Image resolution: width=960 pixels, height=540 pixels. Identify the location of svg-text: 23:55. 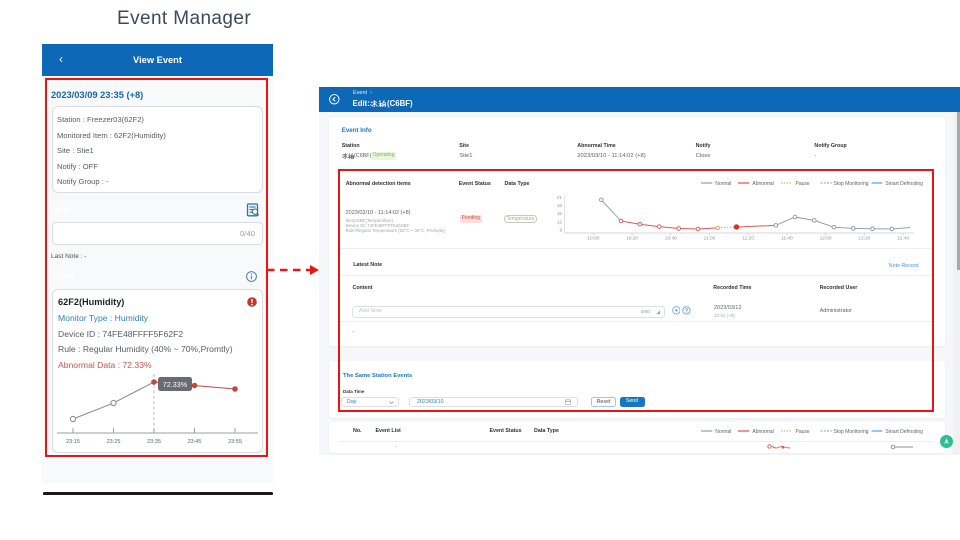
(235, 442).